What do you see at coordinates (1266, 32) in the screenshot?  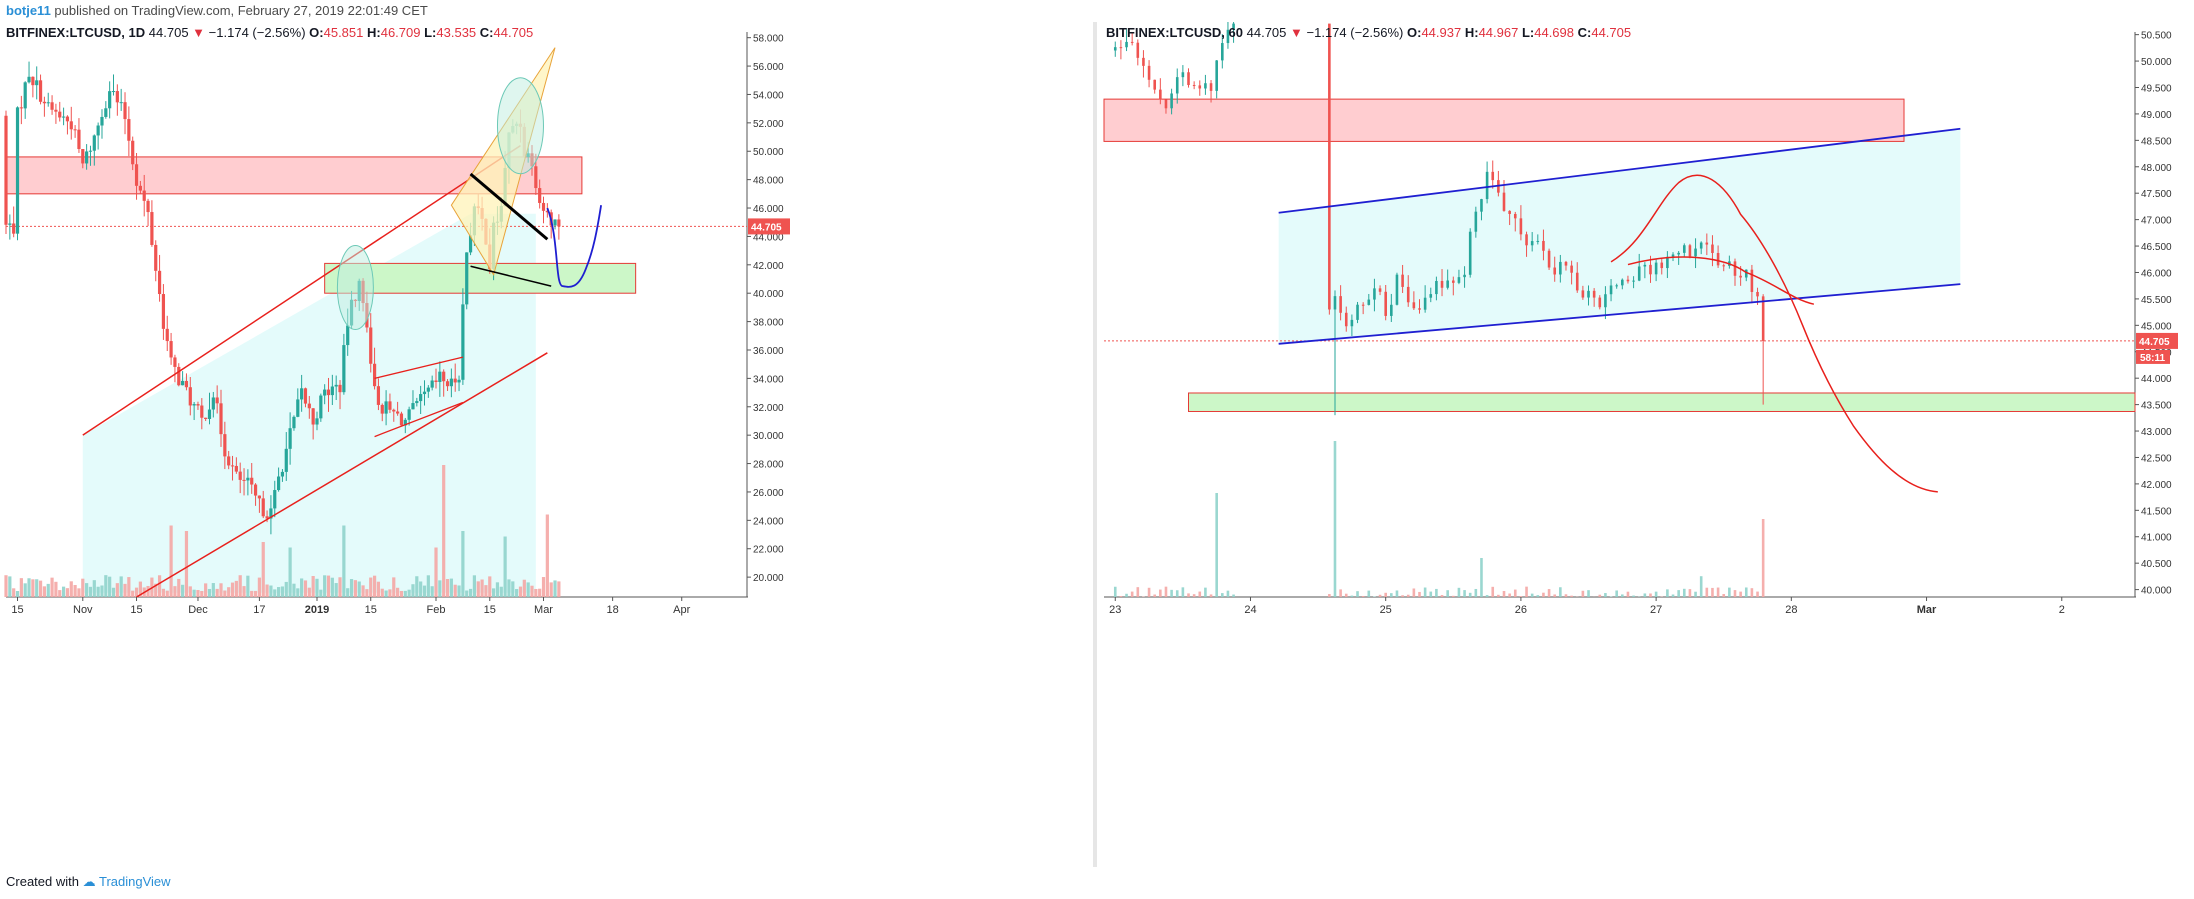 I see `hourly-last-price: 44.705` at bounding box center [1266, 32].